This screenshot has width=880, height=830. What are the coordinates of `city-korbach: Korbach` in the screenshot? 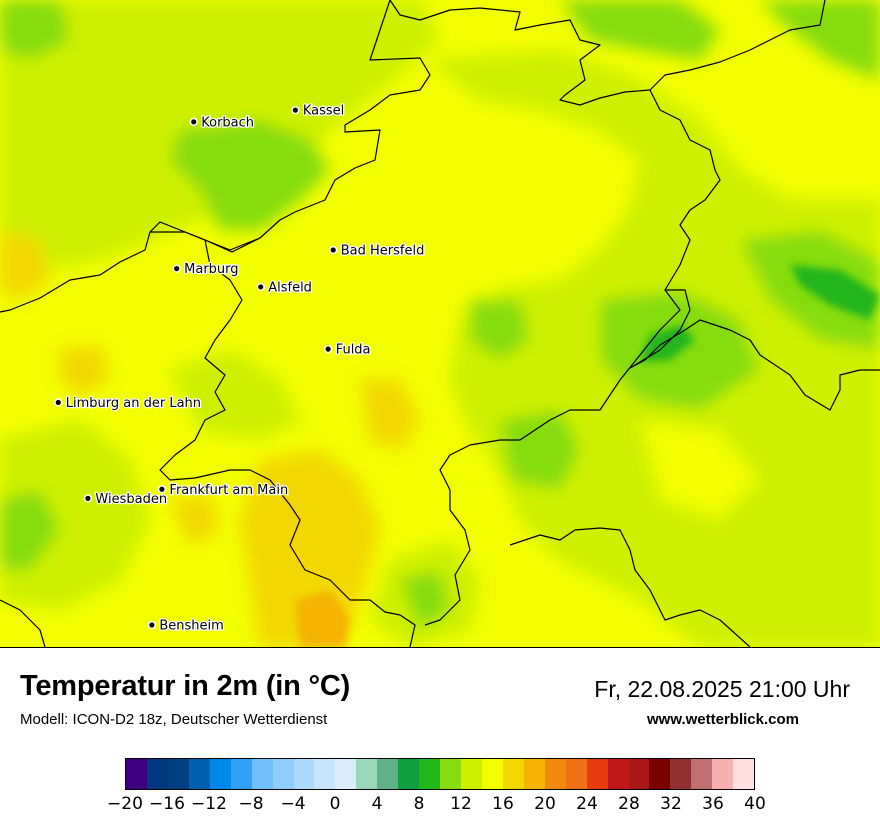 It's located at (222, 123).